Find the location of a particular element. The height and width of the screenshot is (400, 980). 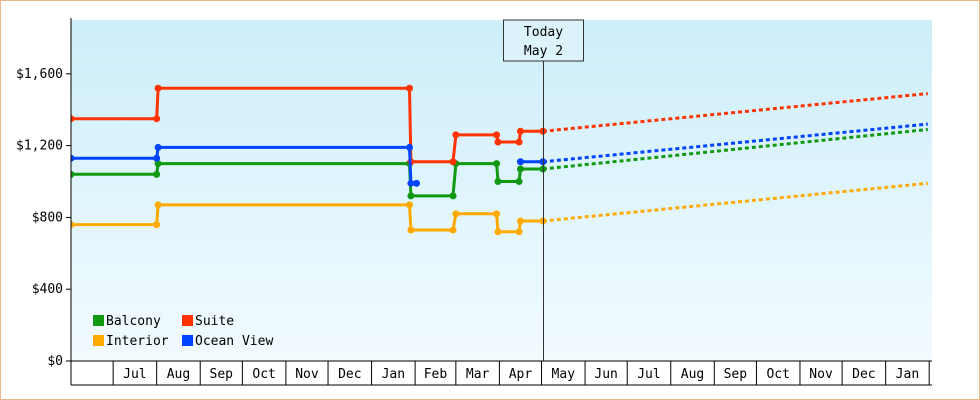

today-date: May 2 is located at coordinates (543, 51).